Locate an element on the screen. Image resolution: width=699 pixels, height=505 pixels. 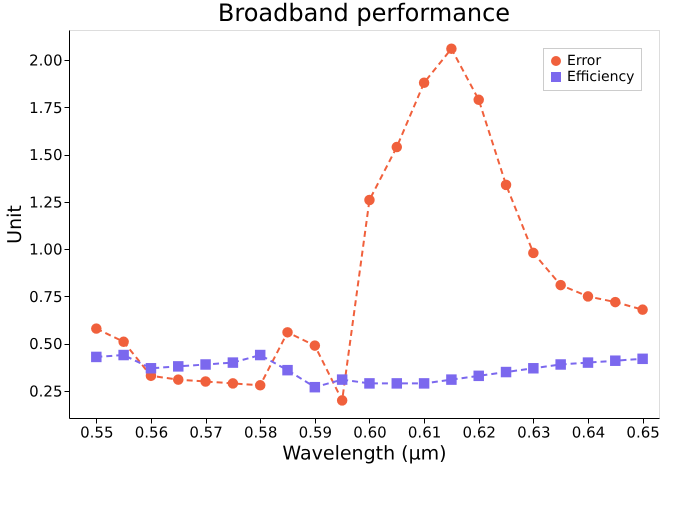
x-tick-label: 0.64 is located at coordinates (589, 433).